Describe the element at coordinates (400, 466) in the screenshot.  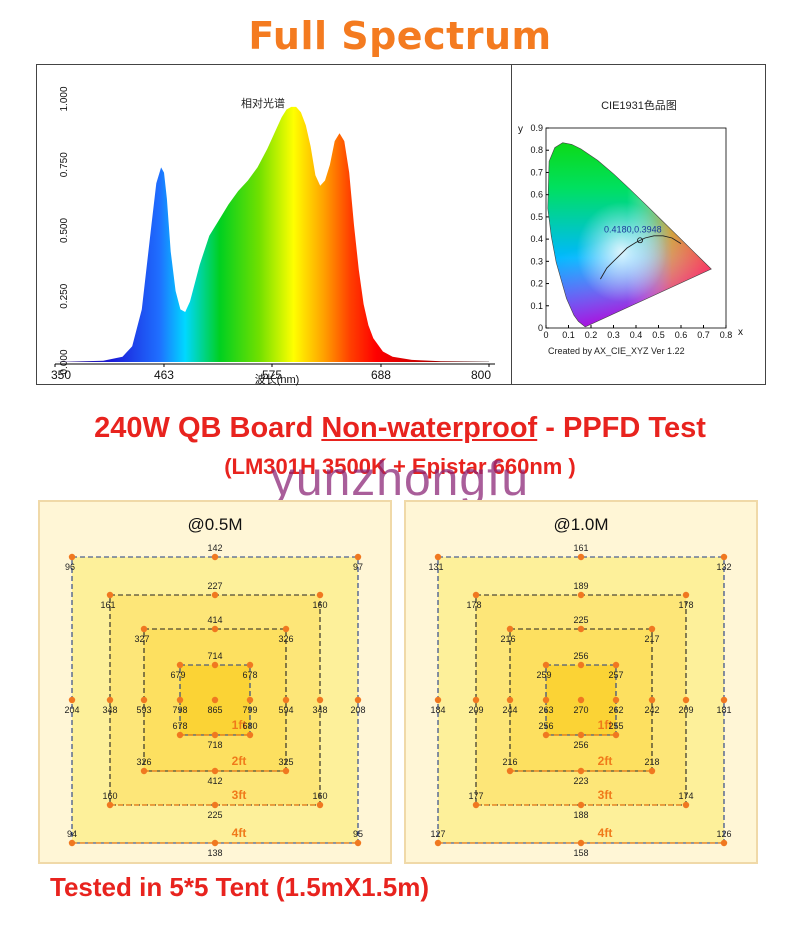
I see `ppfd-subline: (LM301H 3500K + Epistar 660nm )` at that location.